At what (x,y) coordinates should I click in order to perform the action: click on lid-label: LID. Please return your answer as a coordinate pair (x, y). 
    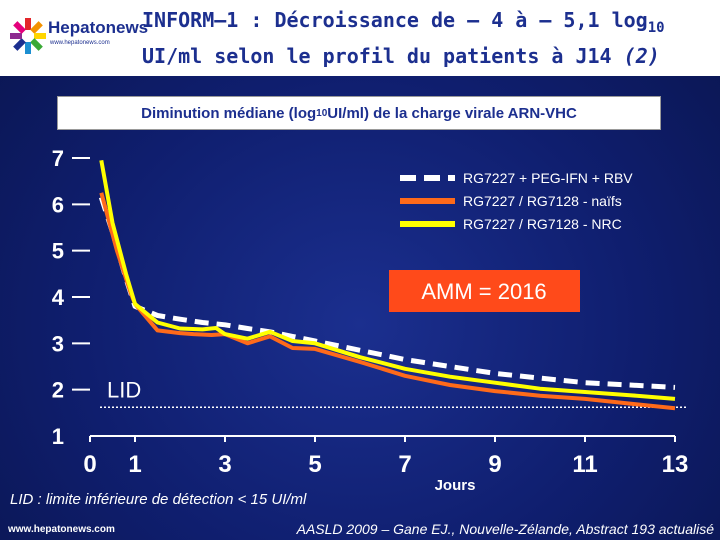
    Looking at the image, I should click on (124, 389).